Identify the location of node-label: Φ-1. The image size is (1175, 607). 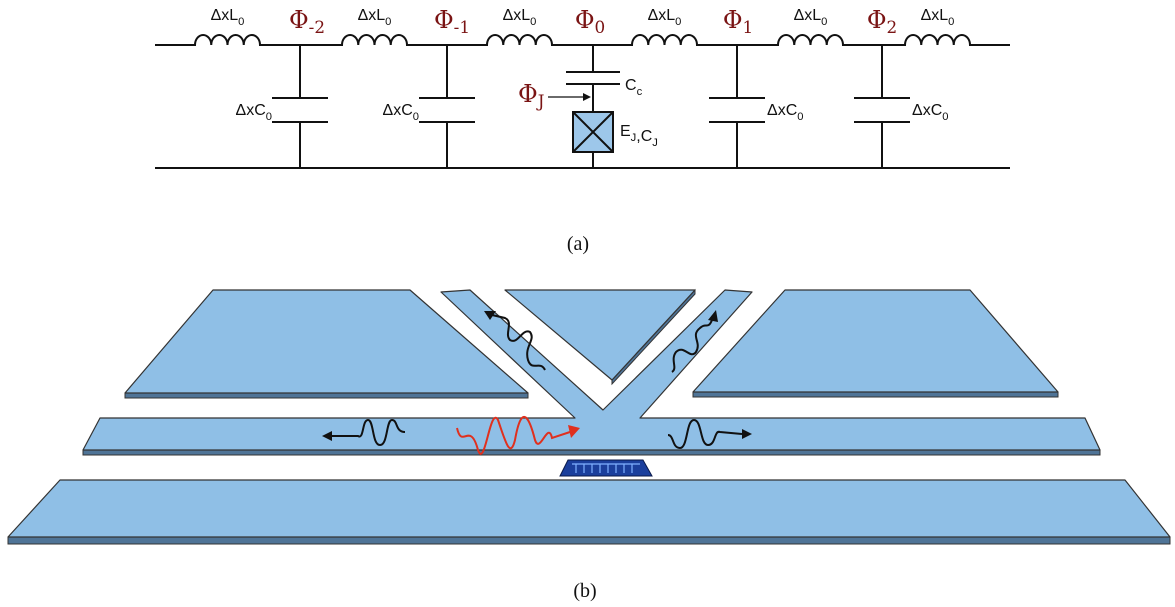
(452, 21).